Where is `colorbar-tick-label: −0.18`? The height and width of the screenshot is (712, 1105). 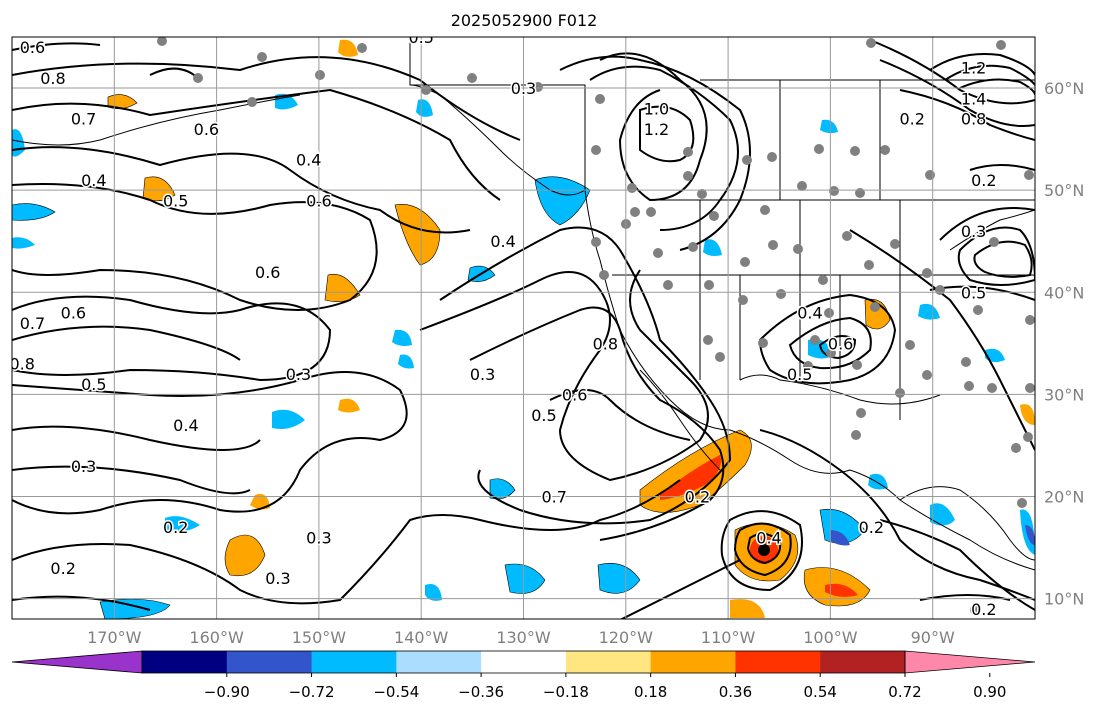
colorbar-tick-label: −0.18 is located at coordinates (566, 692).